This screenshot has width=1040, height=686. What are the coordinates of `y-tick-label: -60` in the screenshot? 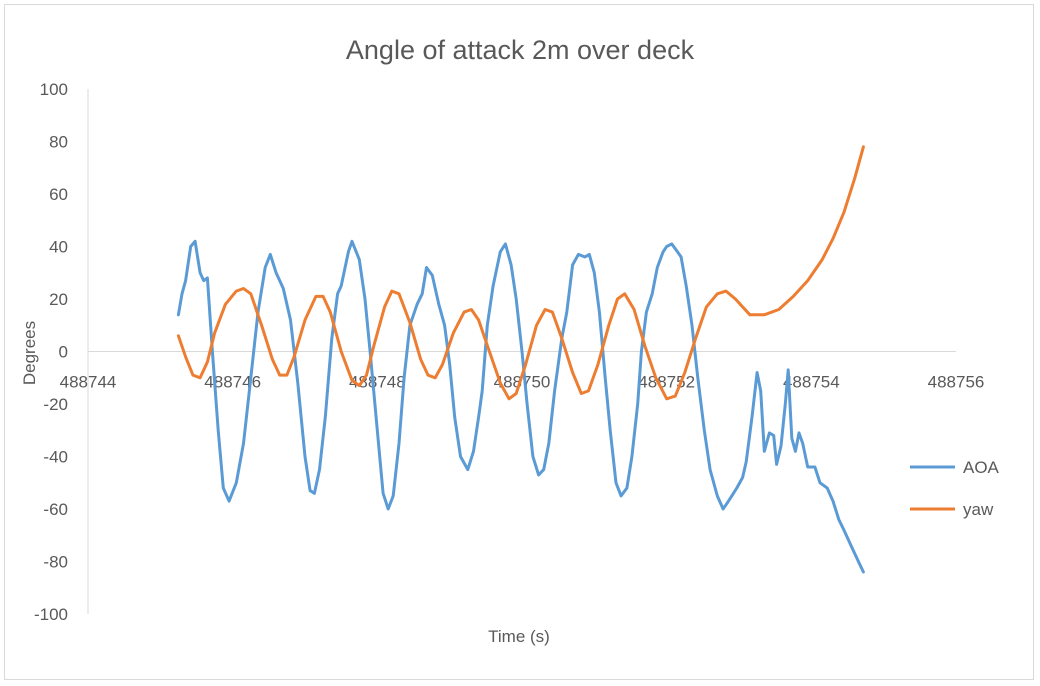 It's located at (55, 509).